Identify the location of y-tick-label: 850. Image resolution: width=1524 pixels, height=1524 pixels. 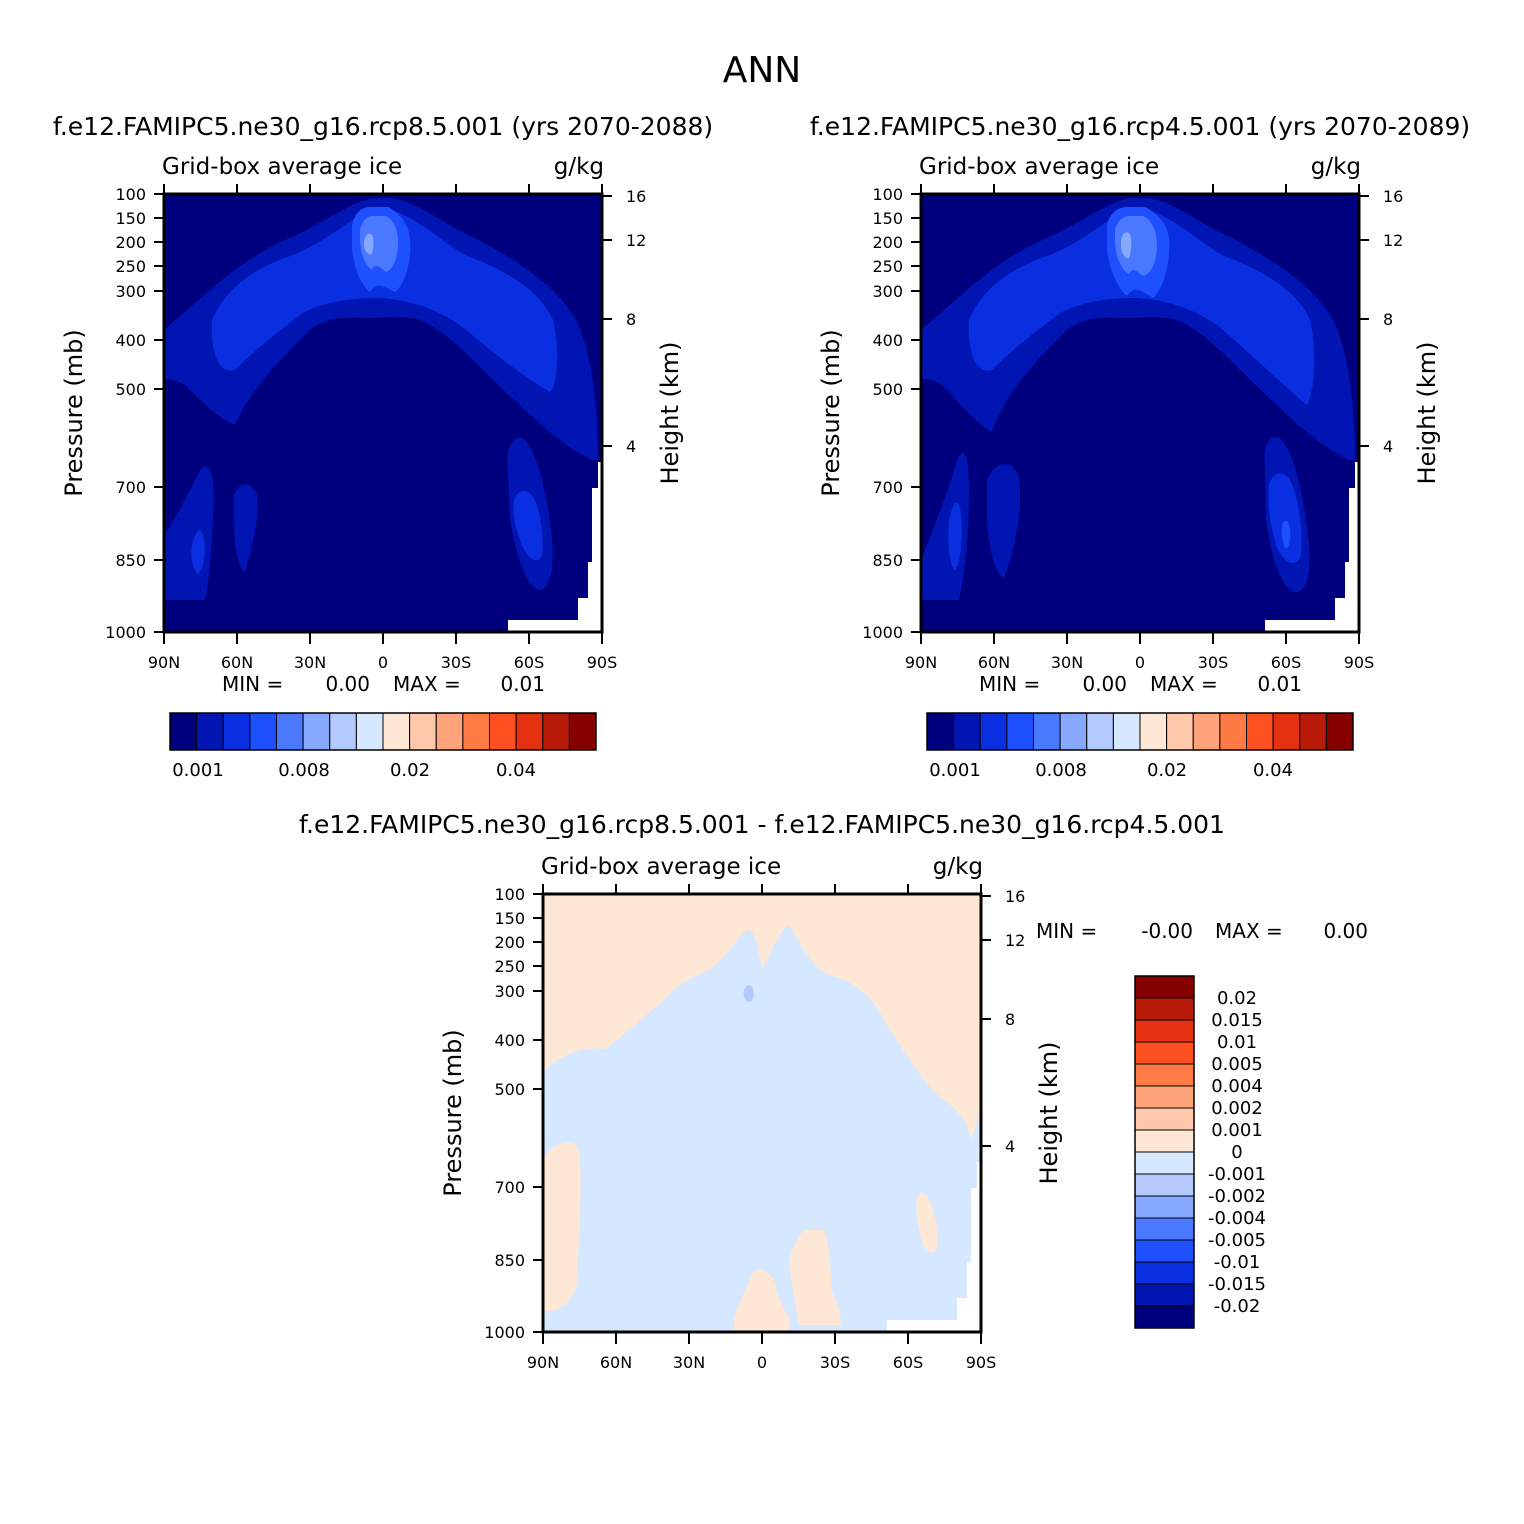
(130, 560).